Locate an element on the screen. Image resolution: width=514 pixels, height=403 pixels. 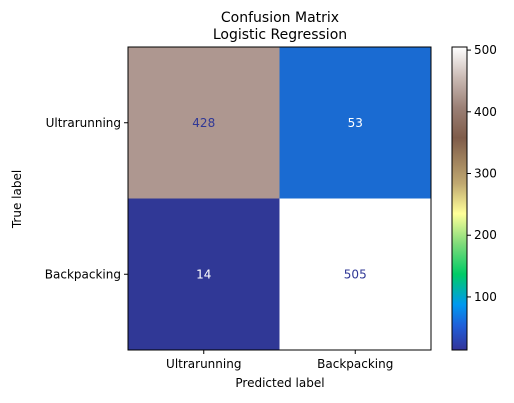
chart-title-line-2: Logistic Regression is located at coordinates (280, 35).